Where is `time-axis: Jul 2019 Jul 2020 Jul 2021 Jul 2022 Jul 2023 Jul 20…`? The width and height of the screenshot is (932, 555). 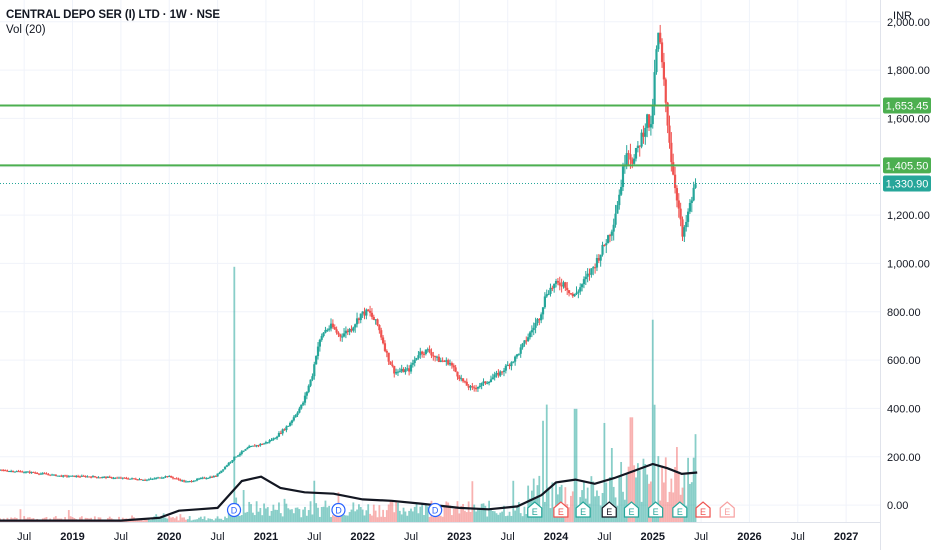
time-axis: Jul 2019 Jul 2020 Jul 2021 Jul 2022 Jul 2023 Jul 20… is located at coordinates (440, 536).